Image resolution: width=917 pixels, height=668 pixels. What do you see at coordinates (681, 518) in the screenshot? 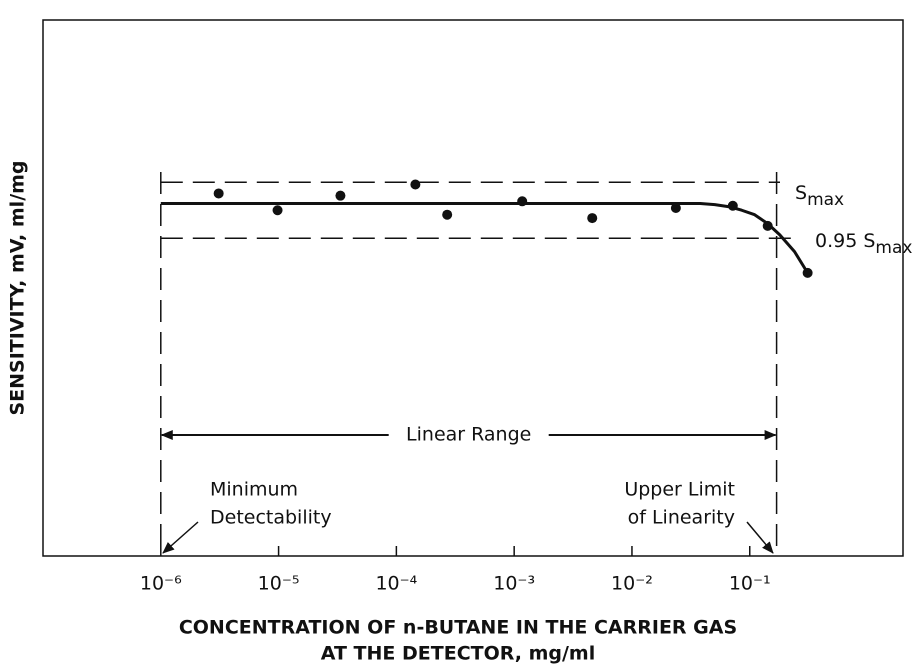
I see `annotation: of Linearity` at bounding box center [681, 518].